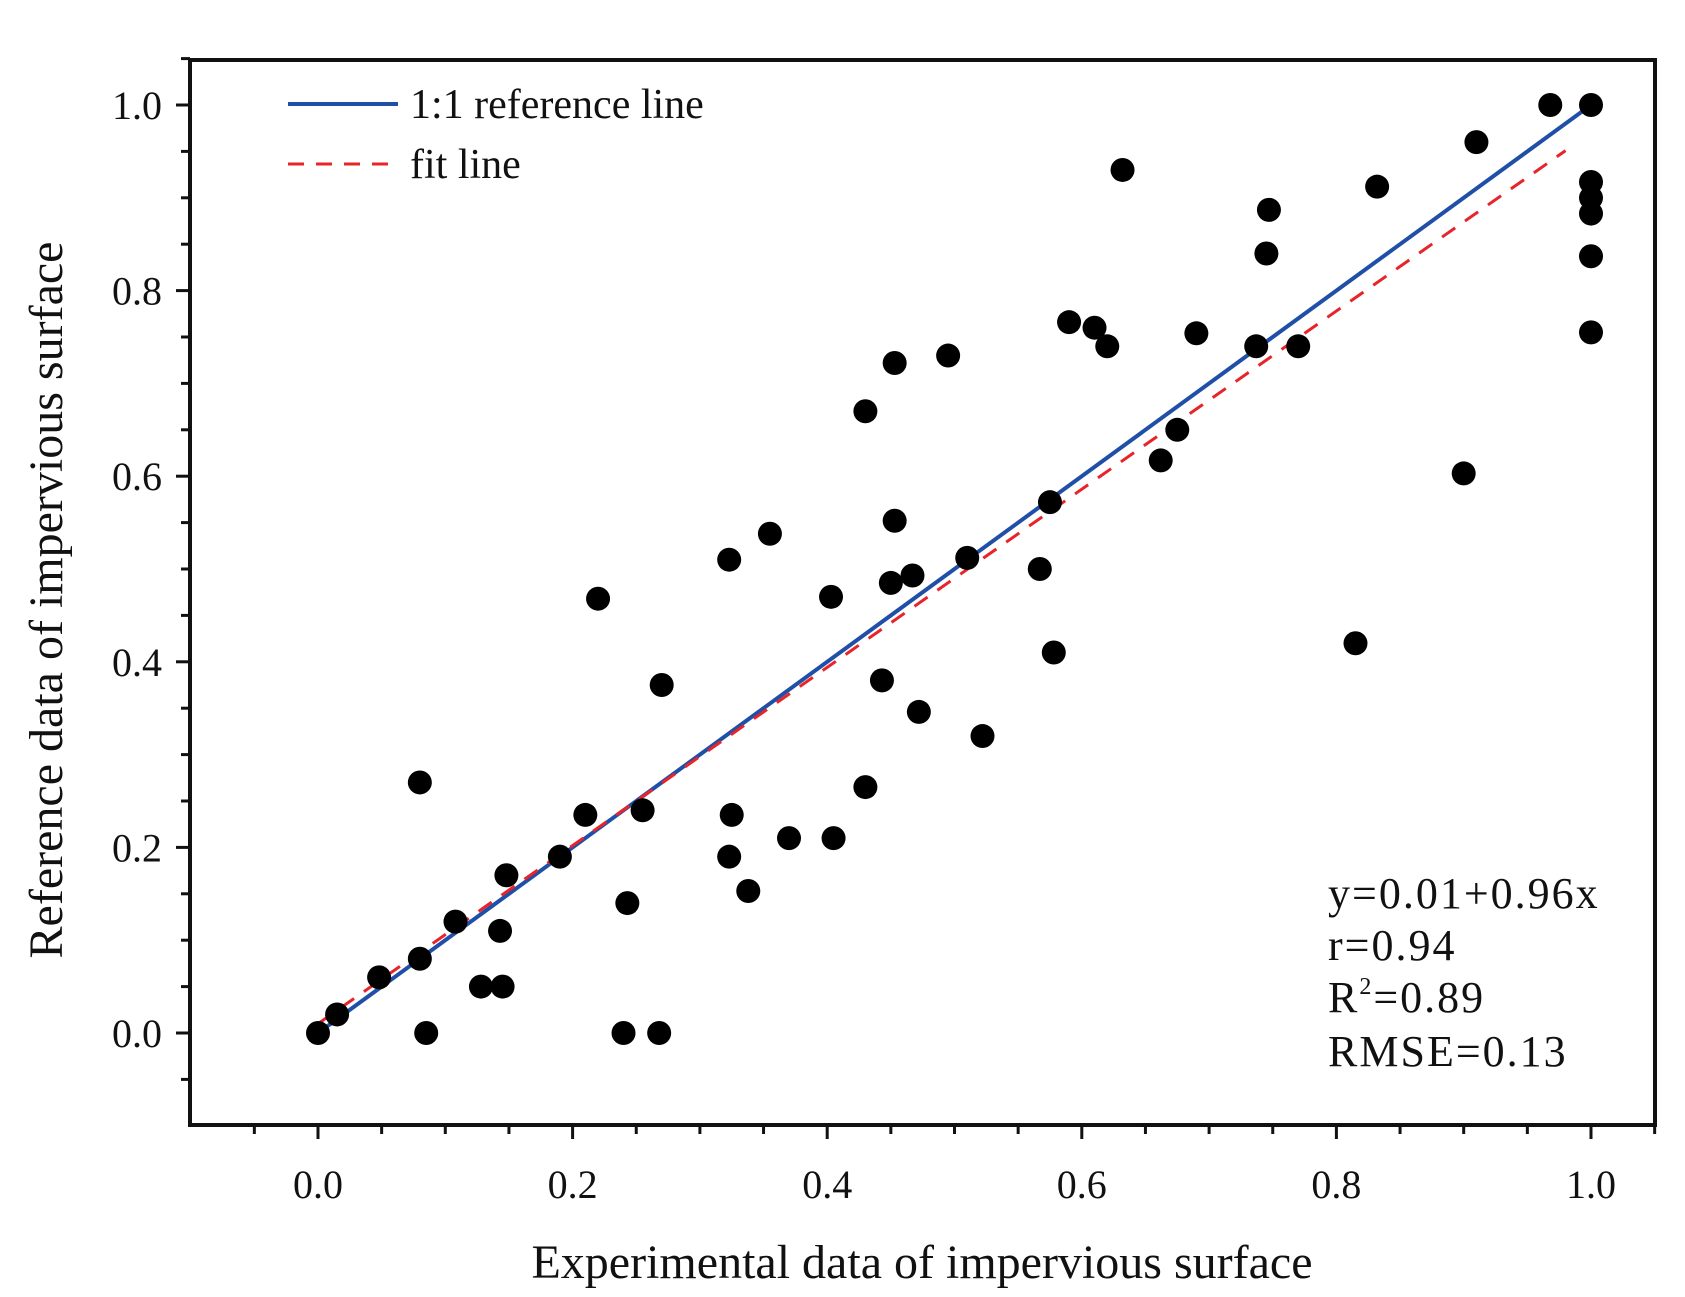 The image size is (1685, 1297). I want to click on y-axis-title: Reference data of impervious surface, so click(46, 600).